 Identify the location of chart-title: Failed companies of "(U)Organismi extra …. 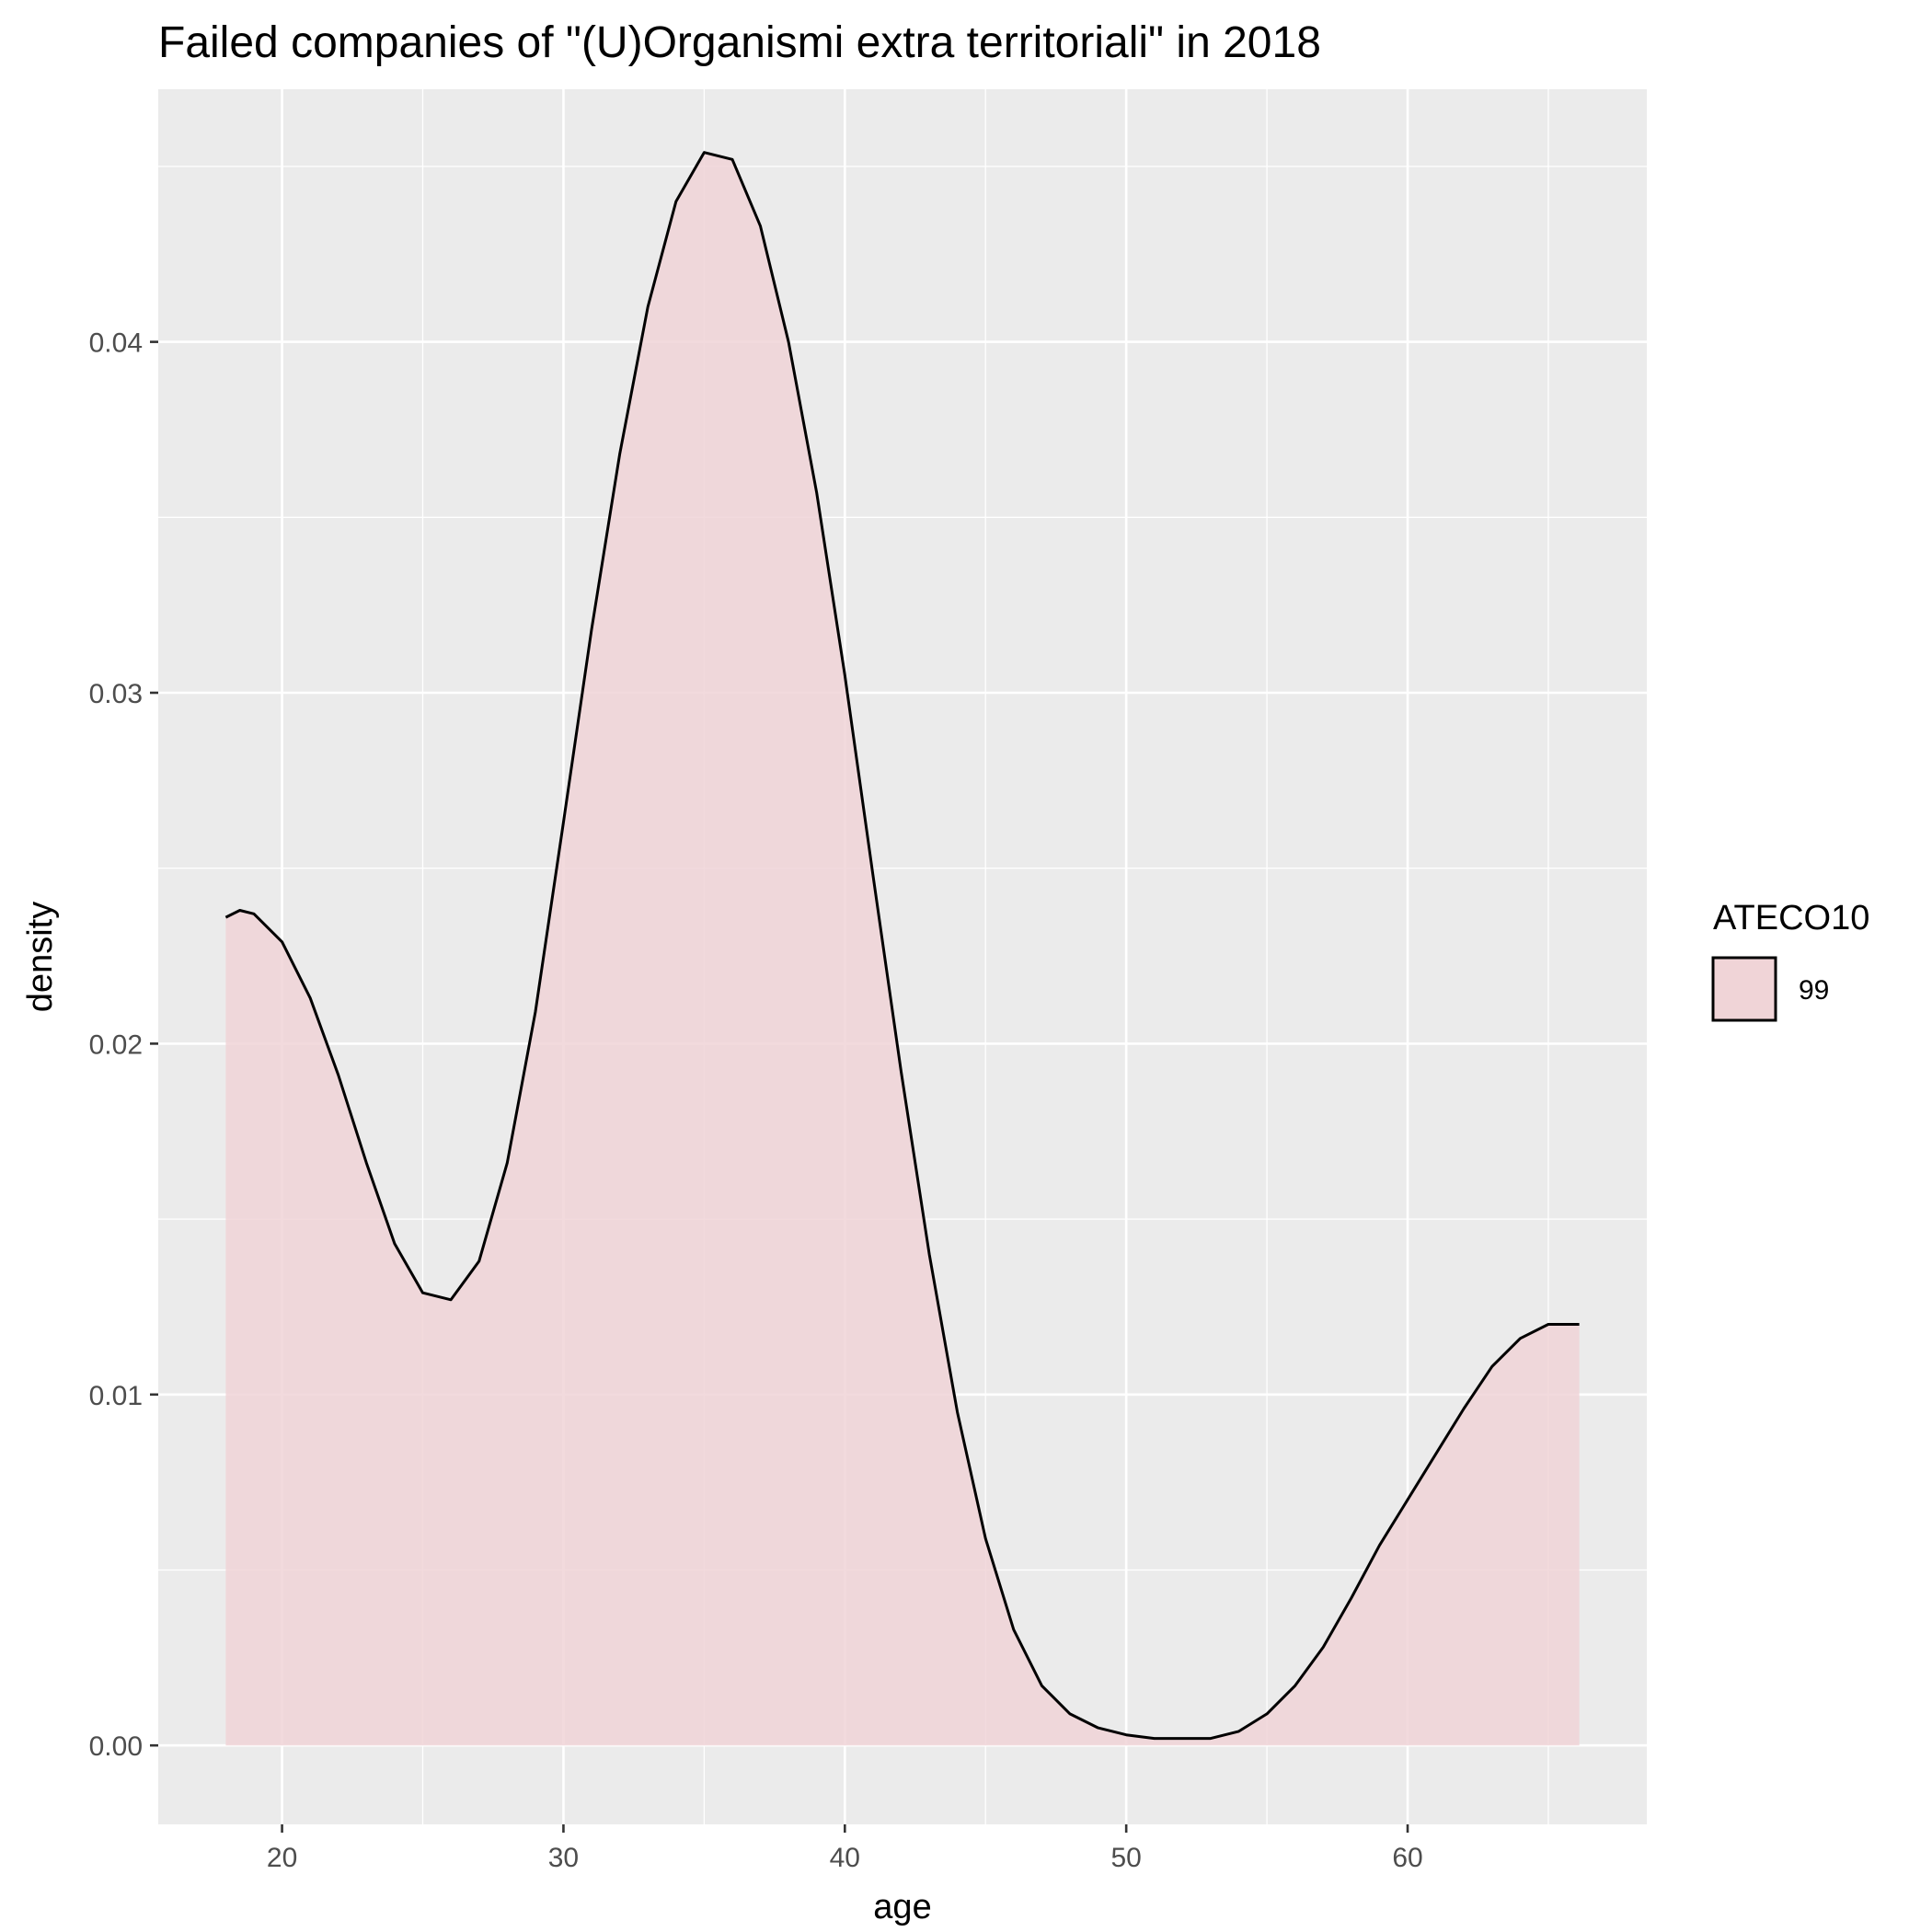
(739, 42).